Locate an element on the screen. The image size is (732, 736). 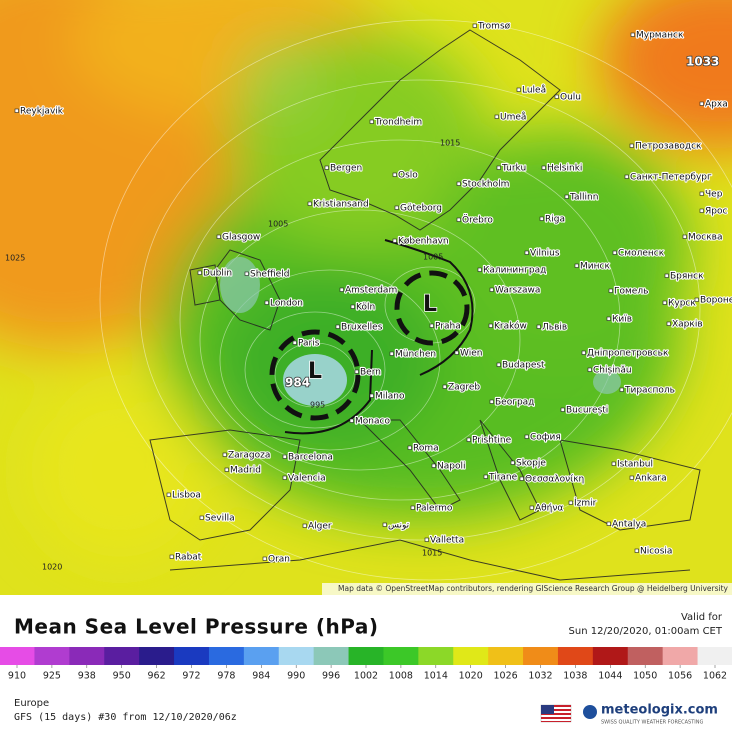
city-label: Tallinn is located at coordinates (583, 198).